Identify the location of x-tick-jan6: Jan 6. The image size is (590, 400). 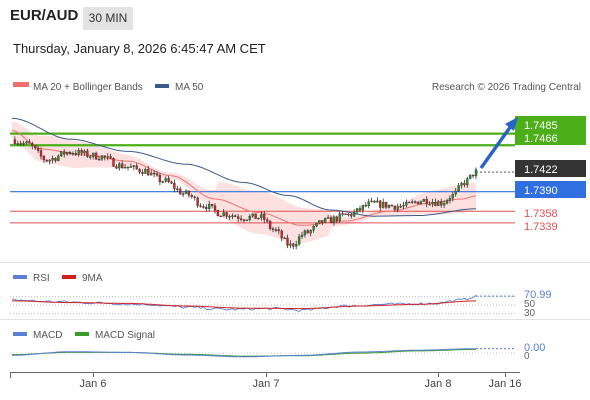
(93, 384).